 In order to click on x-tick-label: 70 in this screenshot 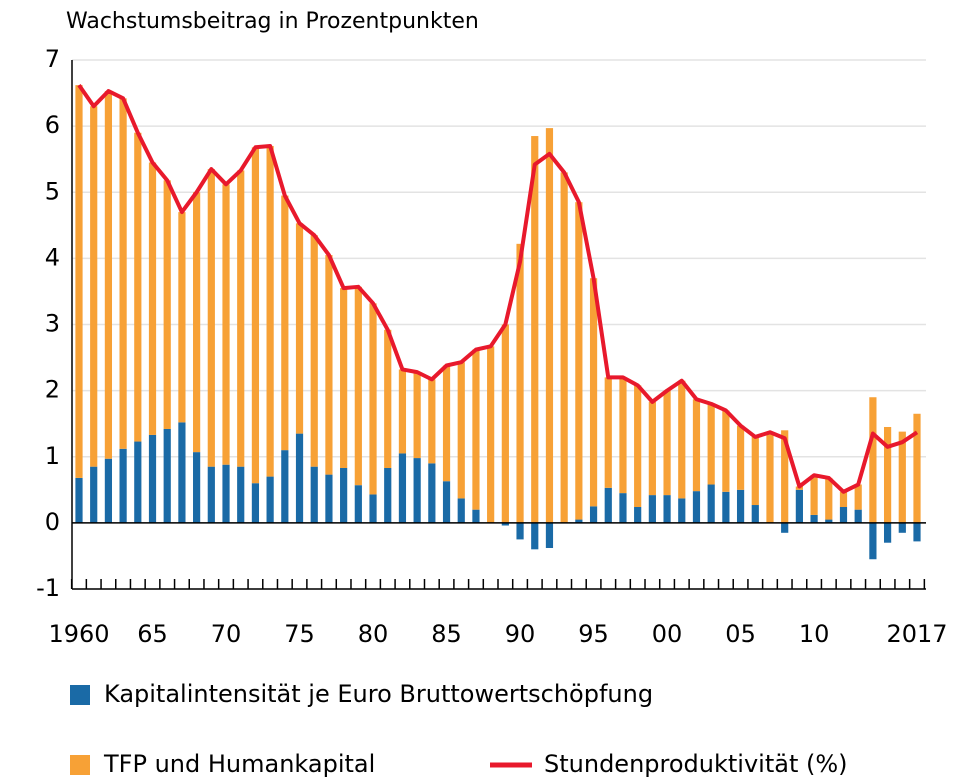, I will do `click(226, 634)`.